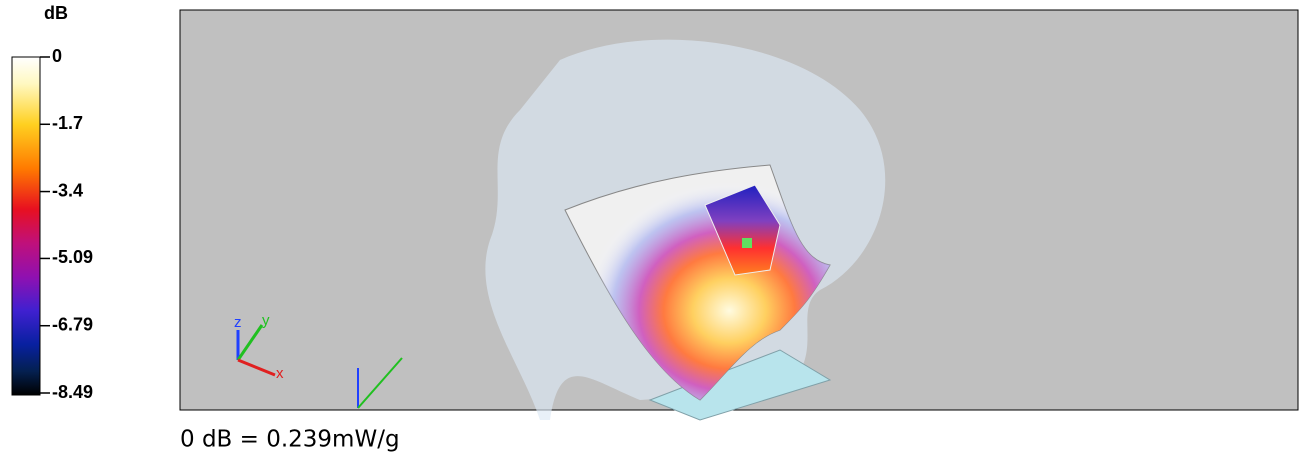  I want to click on axis-x, so click(256, 367).